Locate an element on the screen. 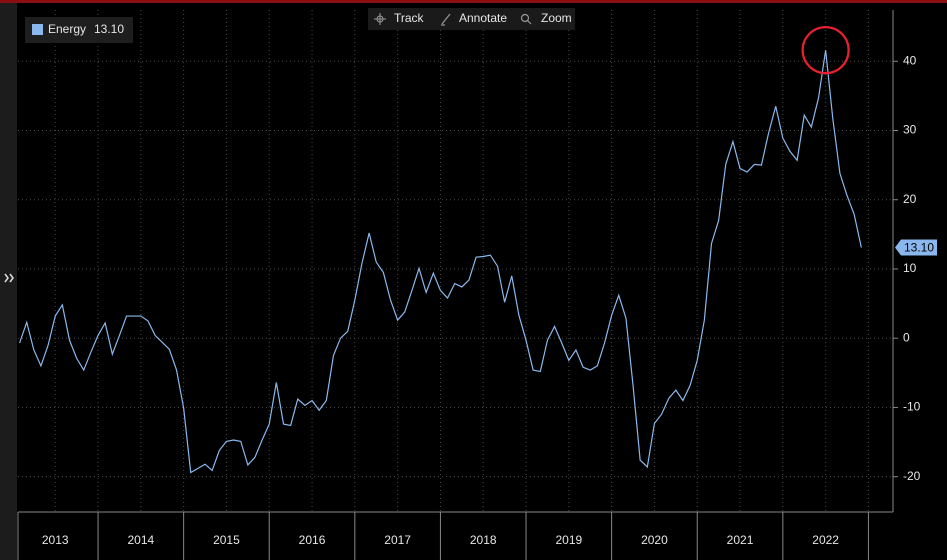 This screenshot has width=947, height=560. y-tick-label: 20 is located at coordinates (910, 199).